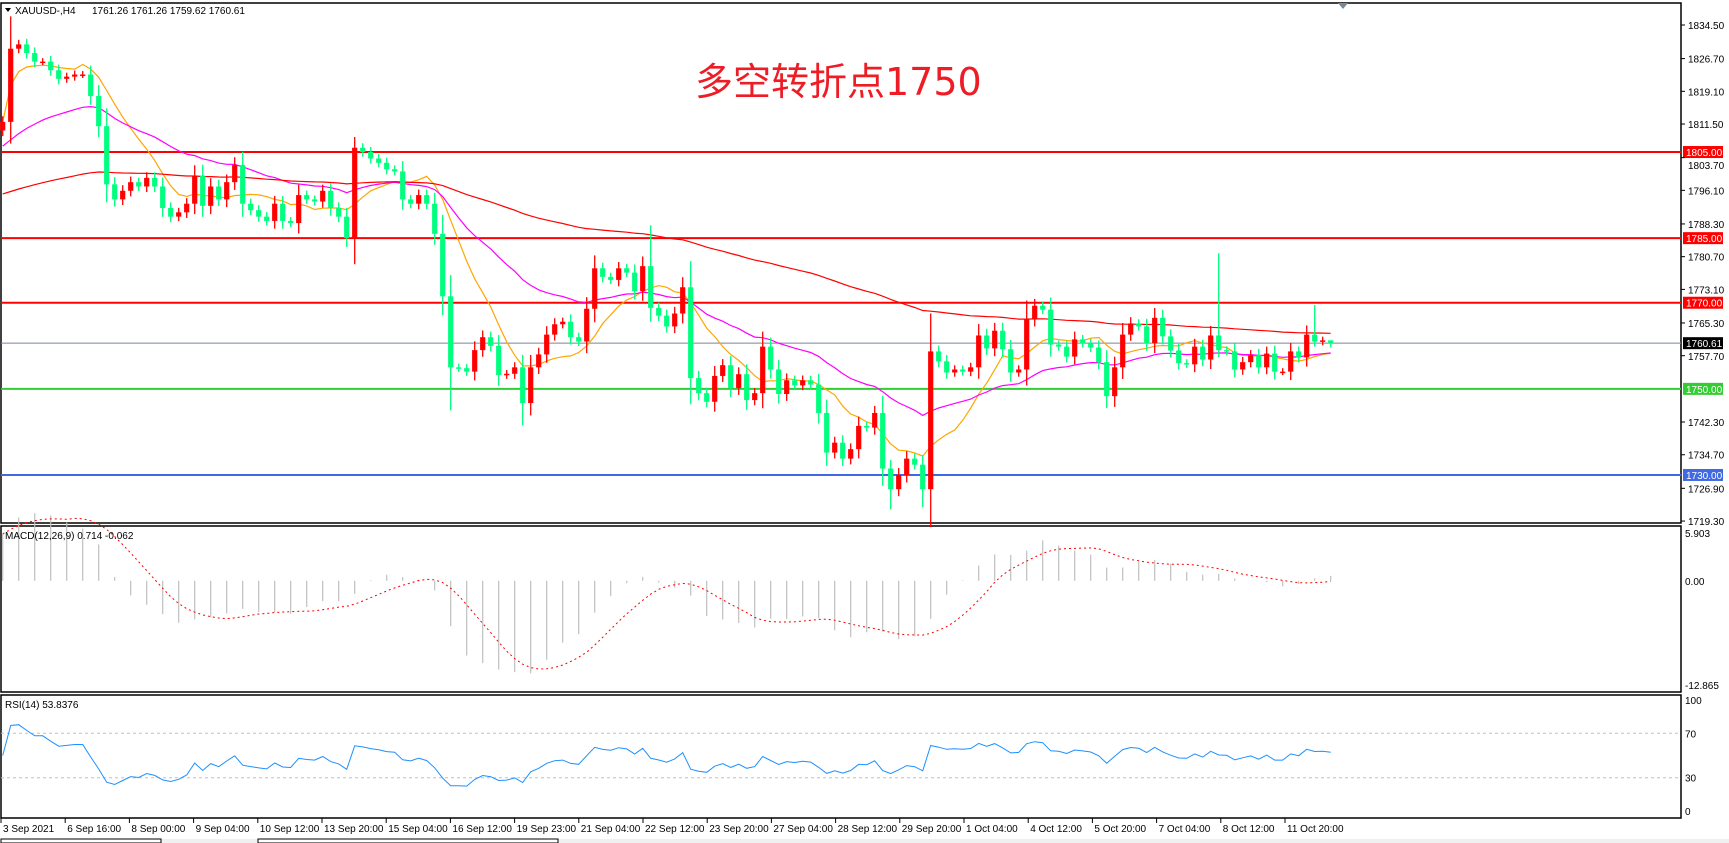  I want to click on triangle-down-icon, so click(8, 10).